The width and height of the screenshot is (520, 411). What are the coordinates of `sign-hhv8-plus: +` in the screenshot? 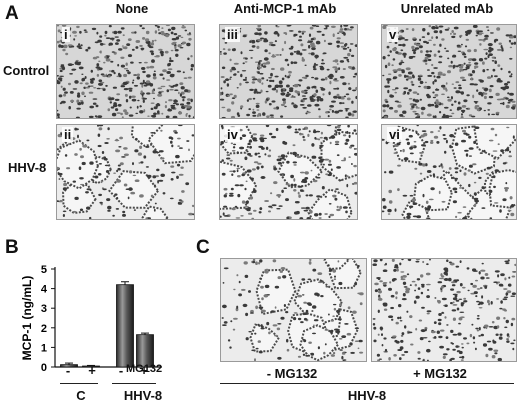 It's located at (144, 370).